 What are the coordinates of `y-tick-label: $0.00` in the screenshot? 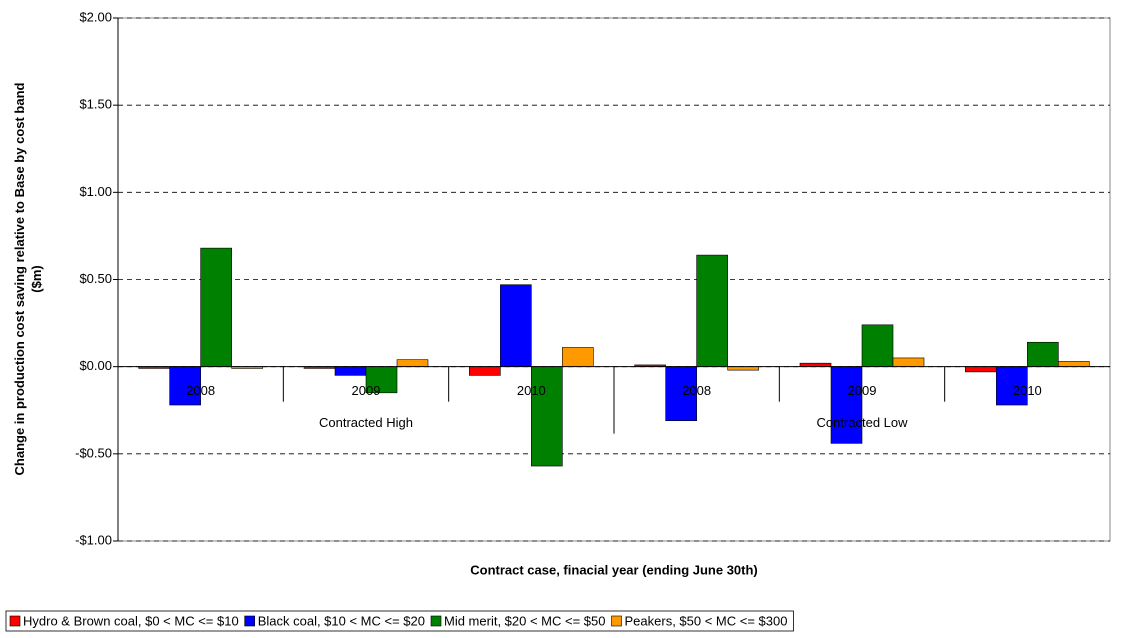 It's located at (95, 365).